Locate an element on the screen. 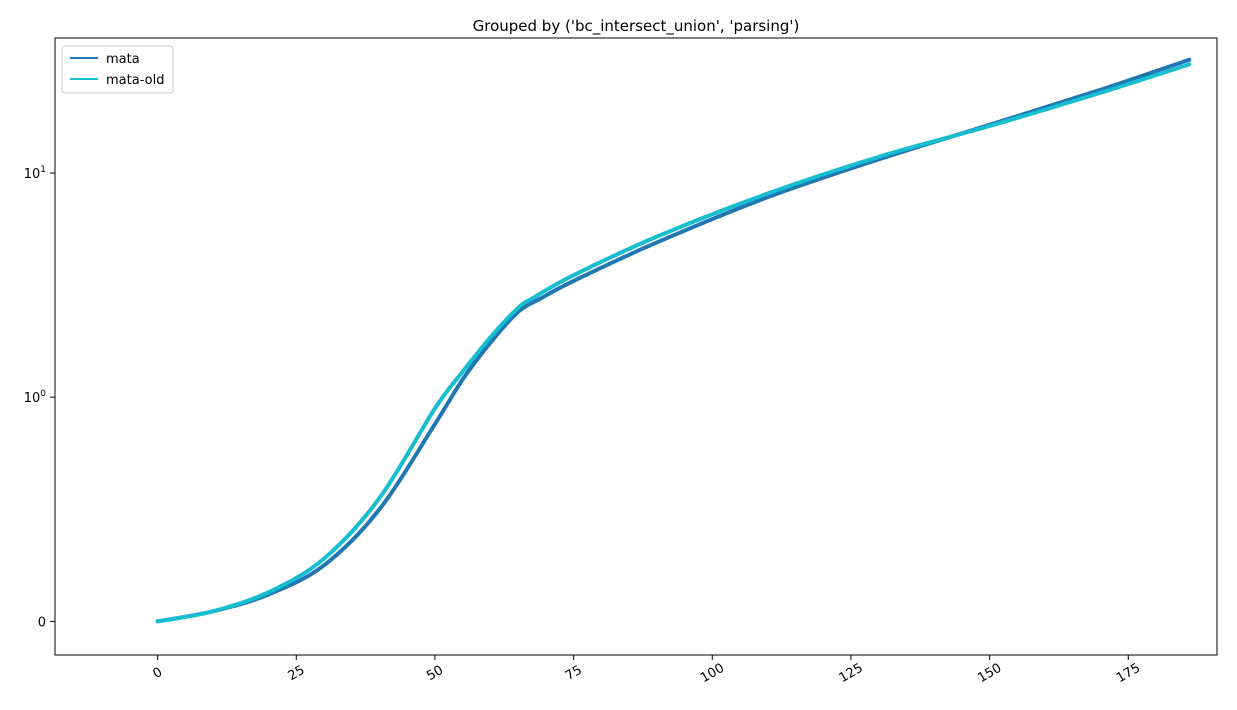 This screenshot has height=710, width=1237. x-tick-label: 75 is located at coordinates (574, 673).